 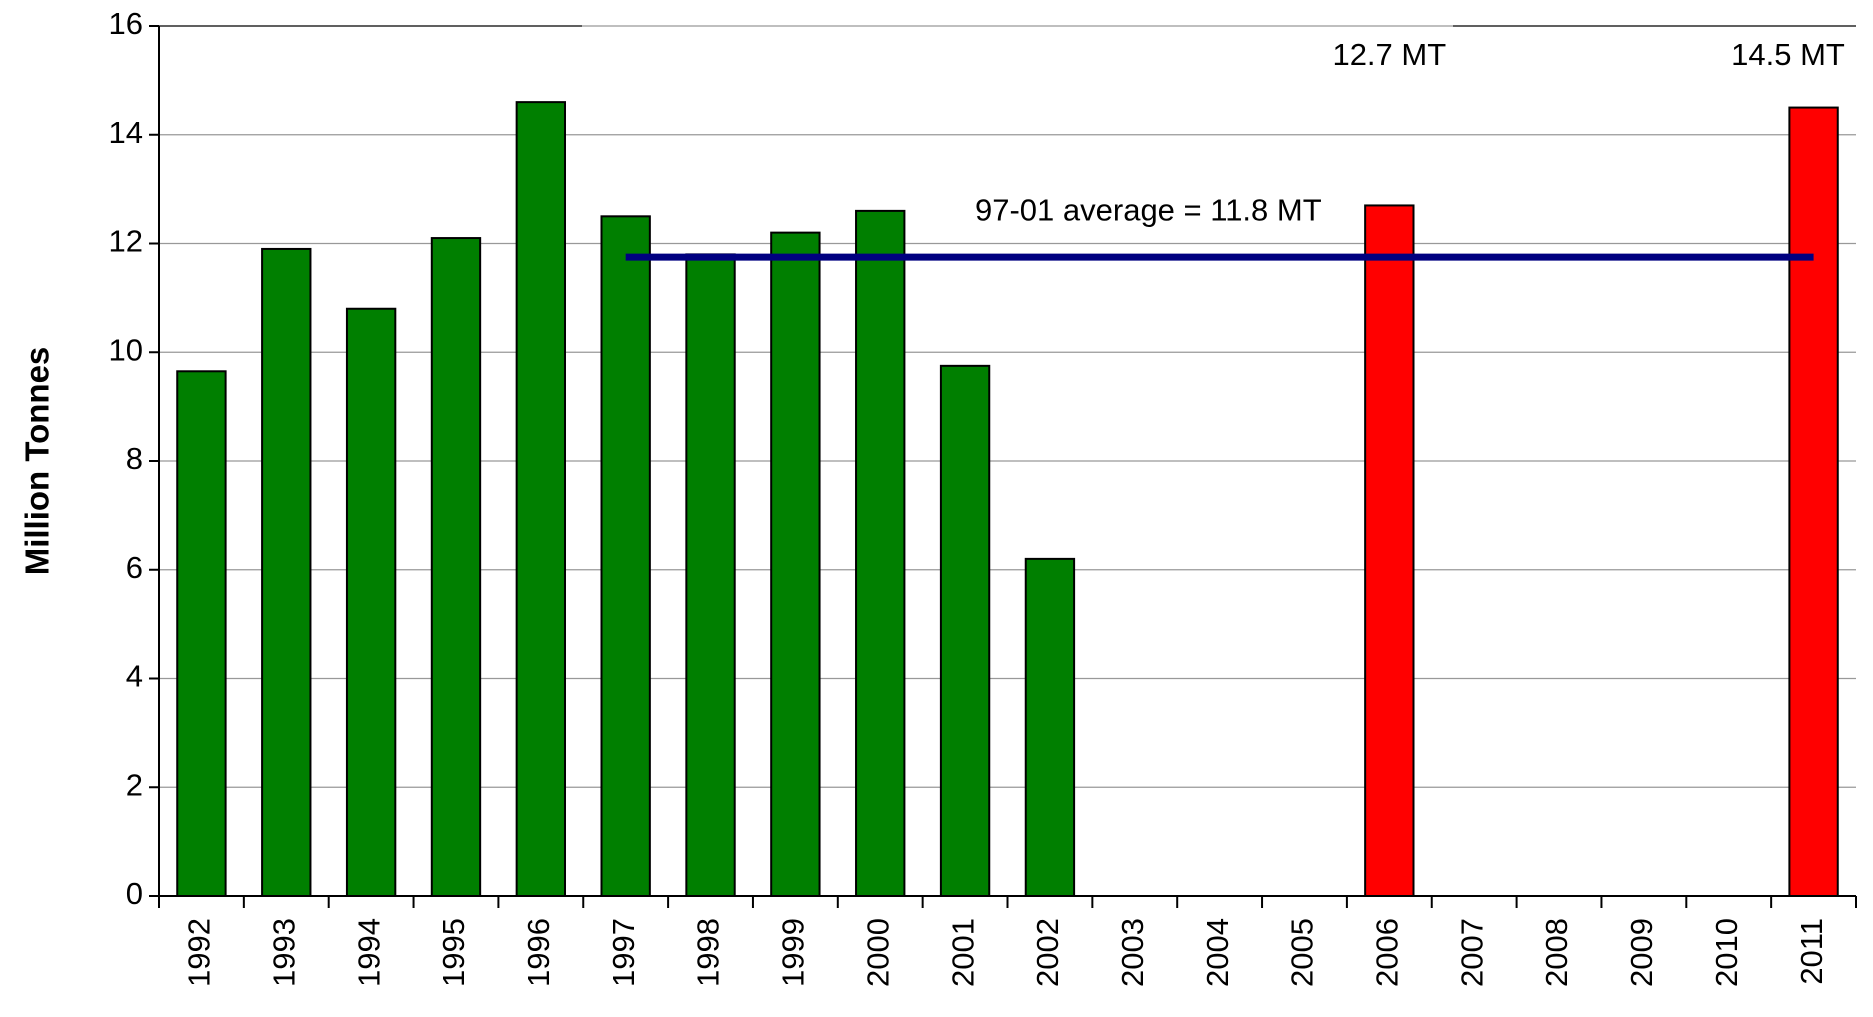 I want to click on x-tick-label: 2003, so click(x=1132, y=952).